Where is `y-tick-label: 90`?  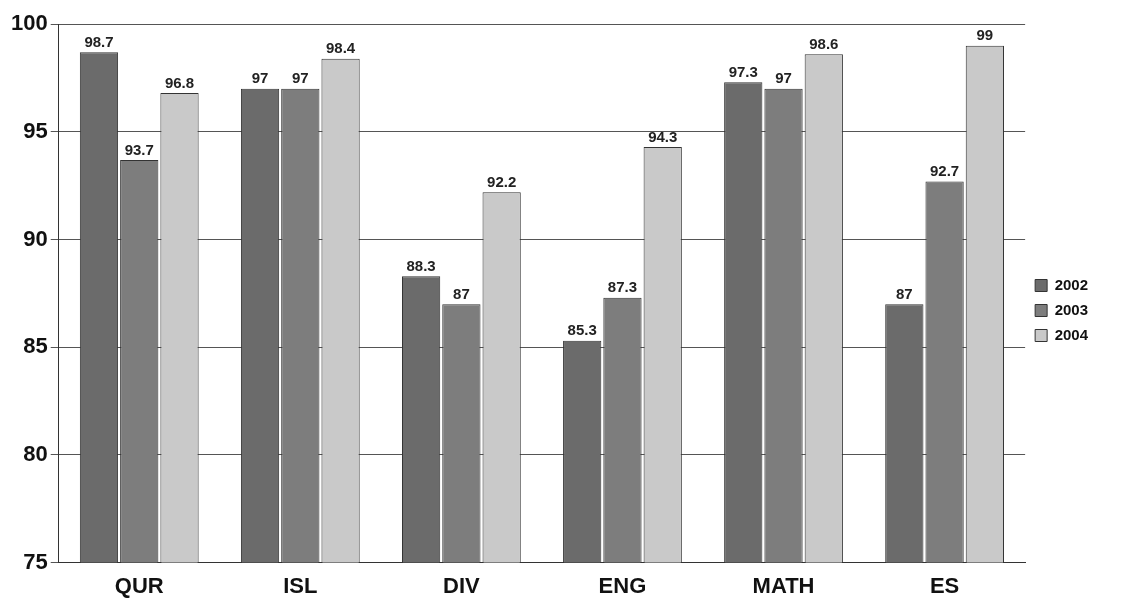 y-tick-label: 90 is located at coordinates (35, 238).